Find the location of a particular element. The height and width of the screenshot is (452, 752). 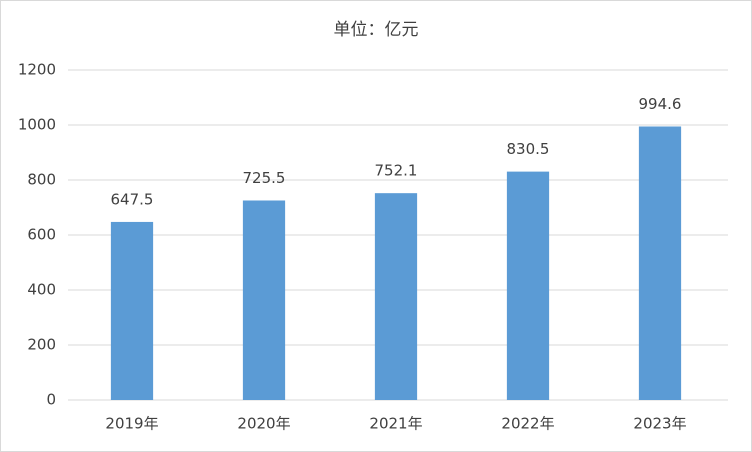

x-tick-label: 2022年 is located at coordinates (527, 424).